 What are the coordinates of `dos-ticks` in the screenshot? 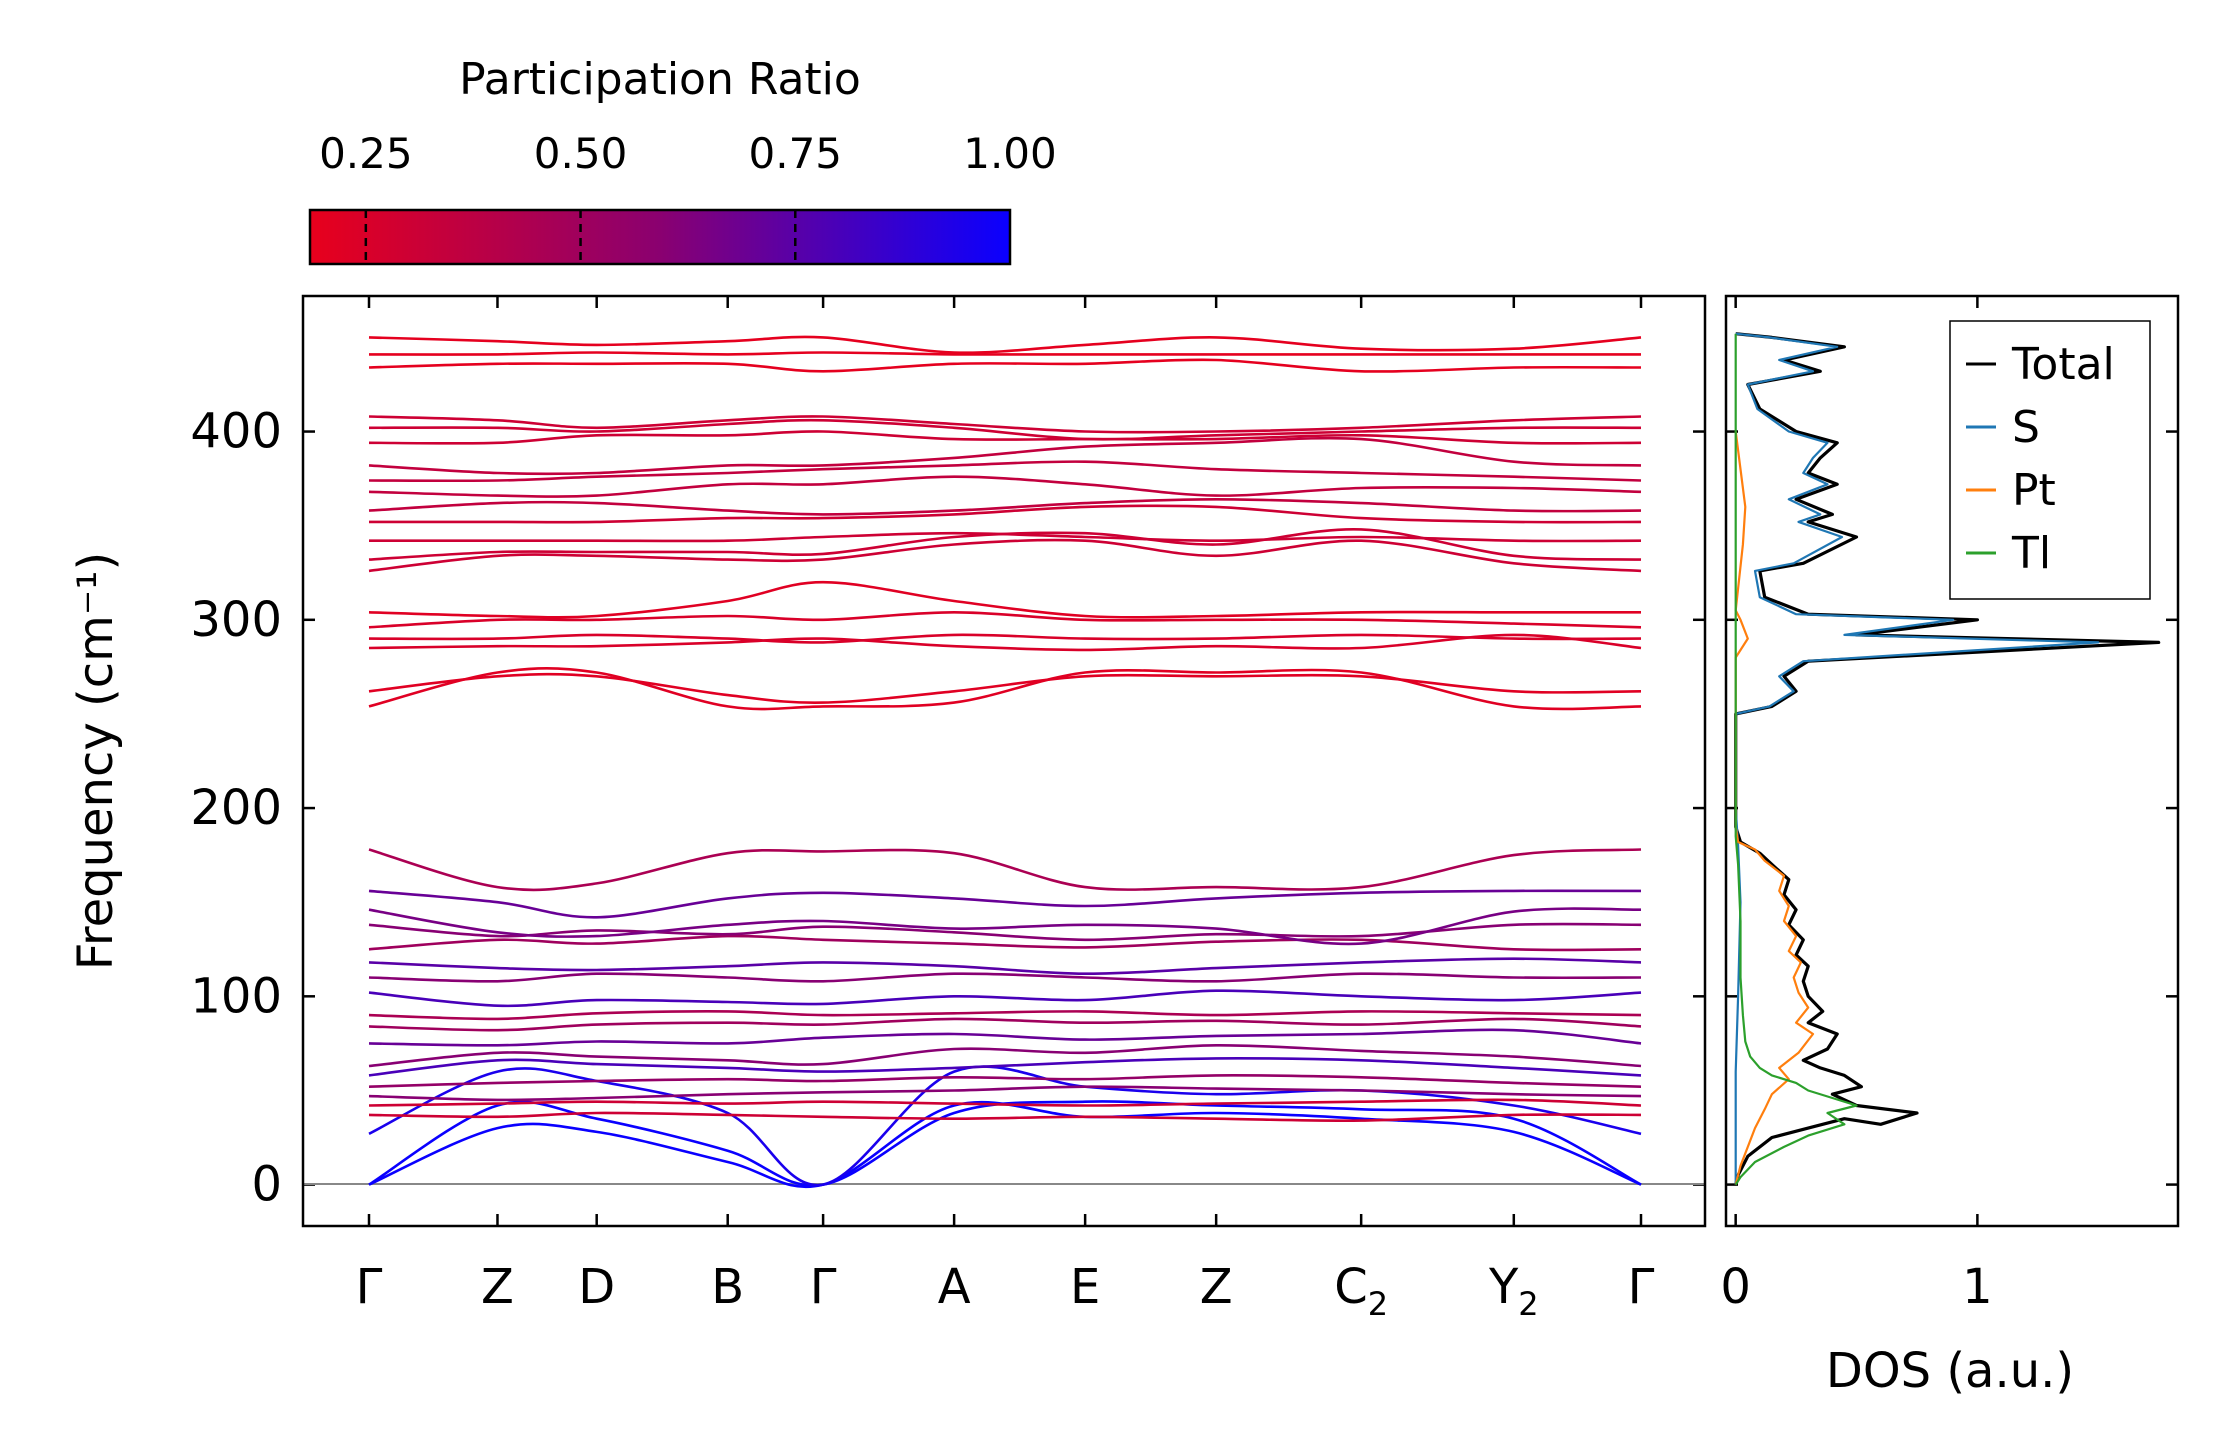 It's located at (1952, 761).